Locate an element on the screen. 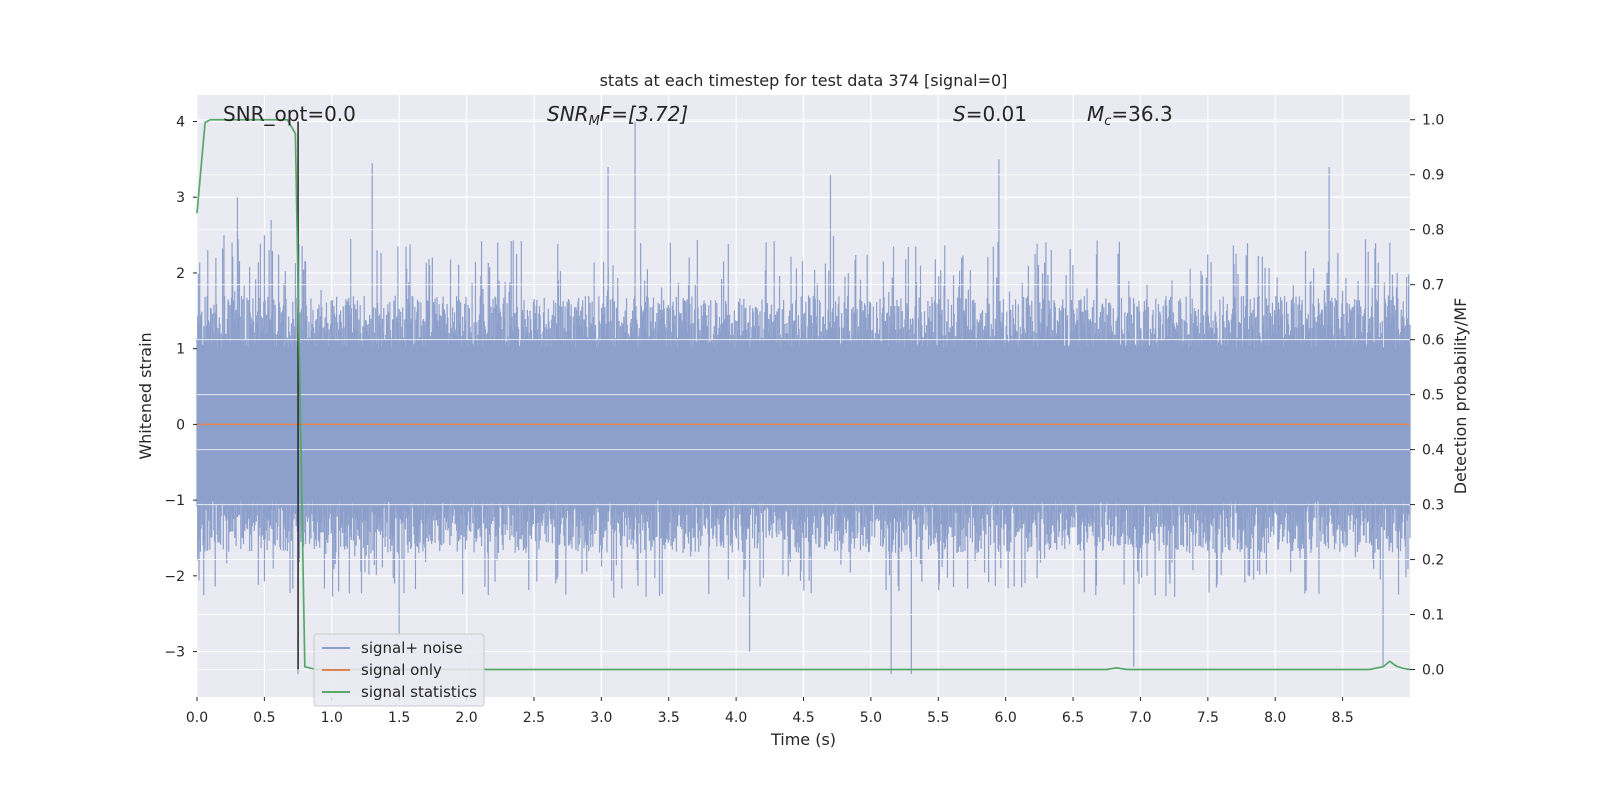  x-tick-label: 0.0 is located at coordinates (197, 718).